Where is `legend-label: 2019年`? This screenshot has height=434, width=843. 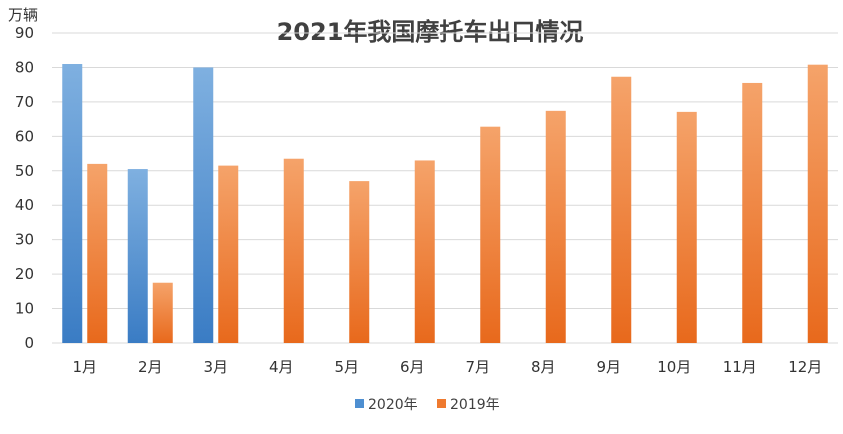 legend-label: 2019年 is located at coordinates (475, 405).